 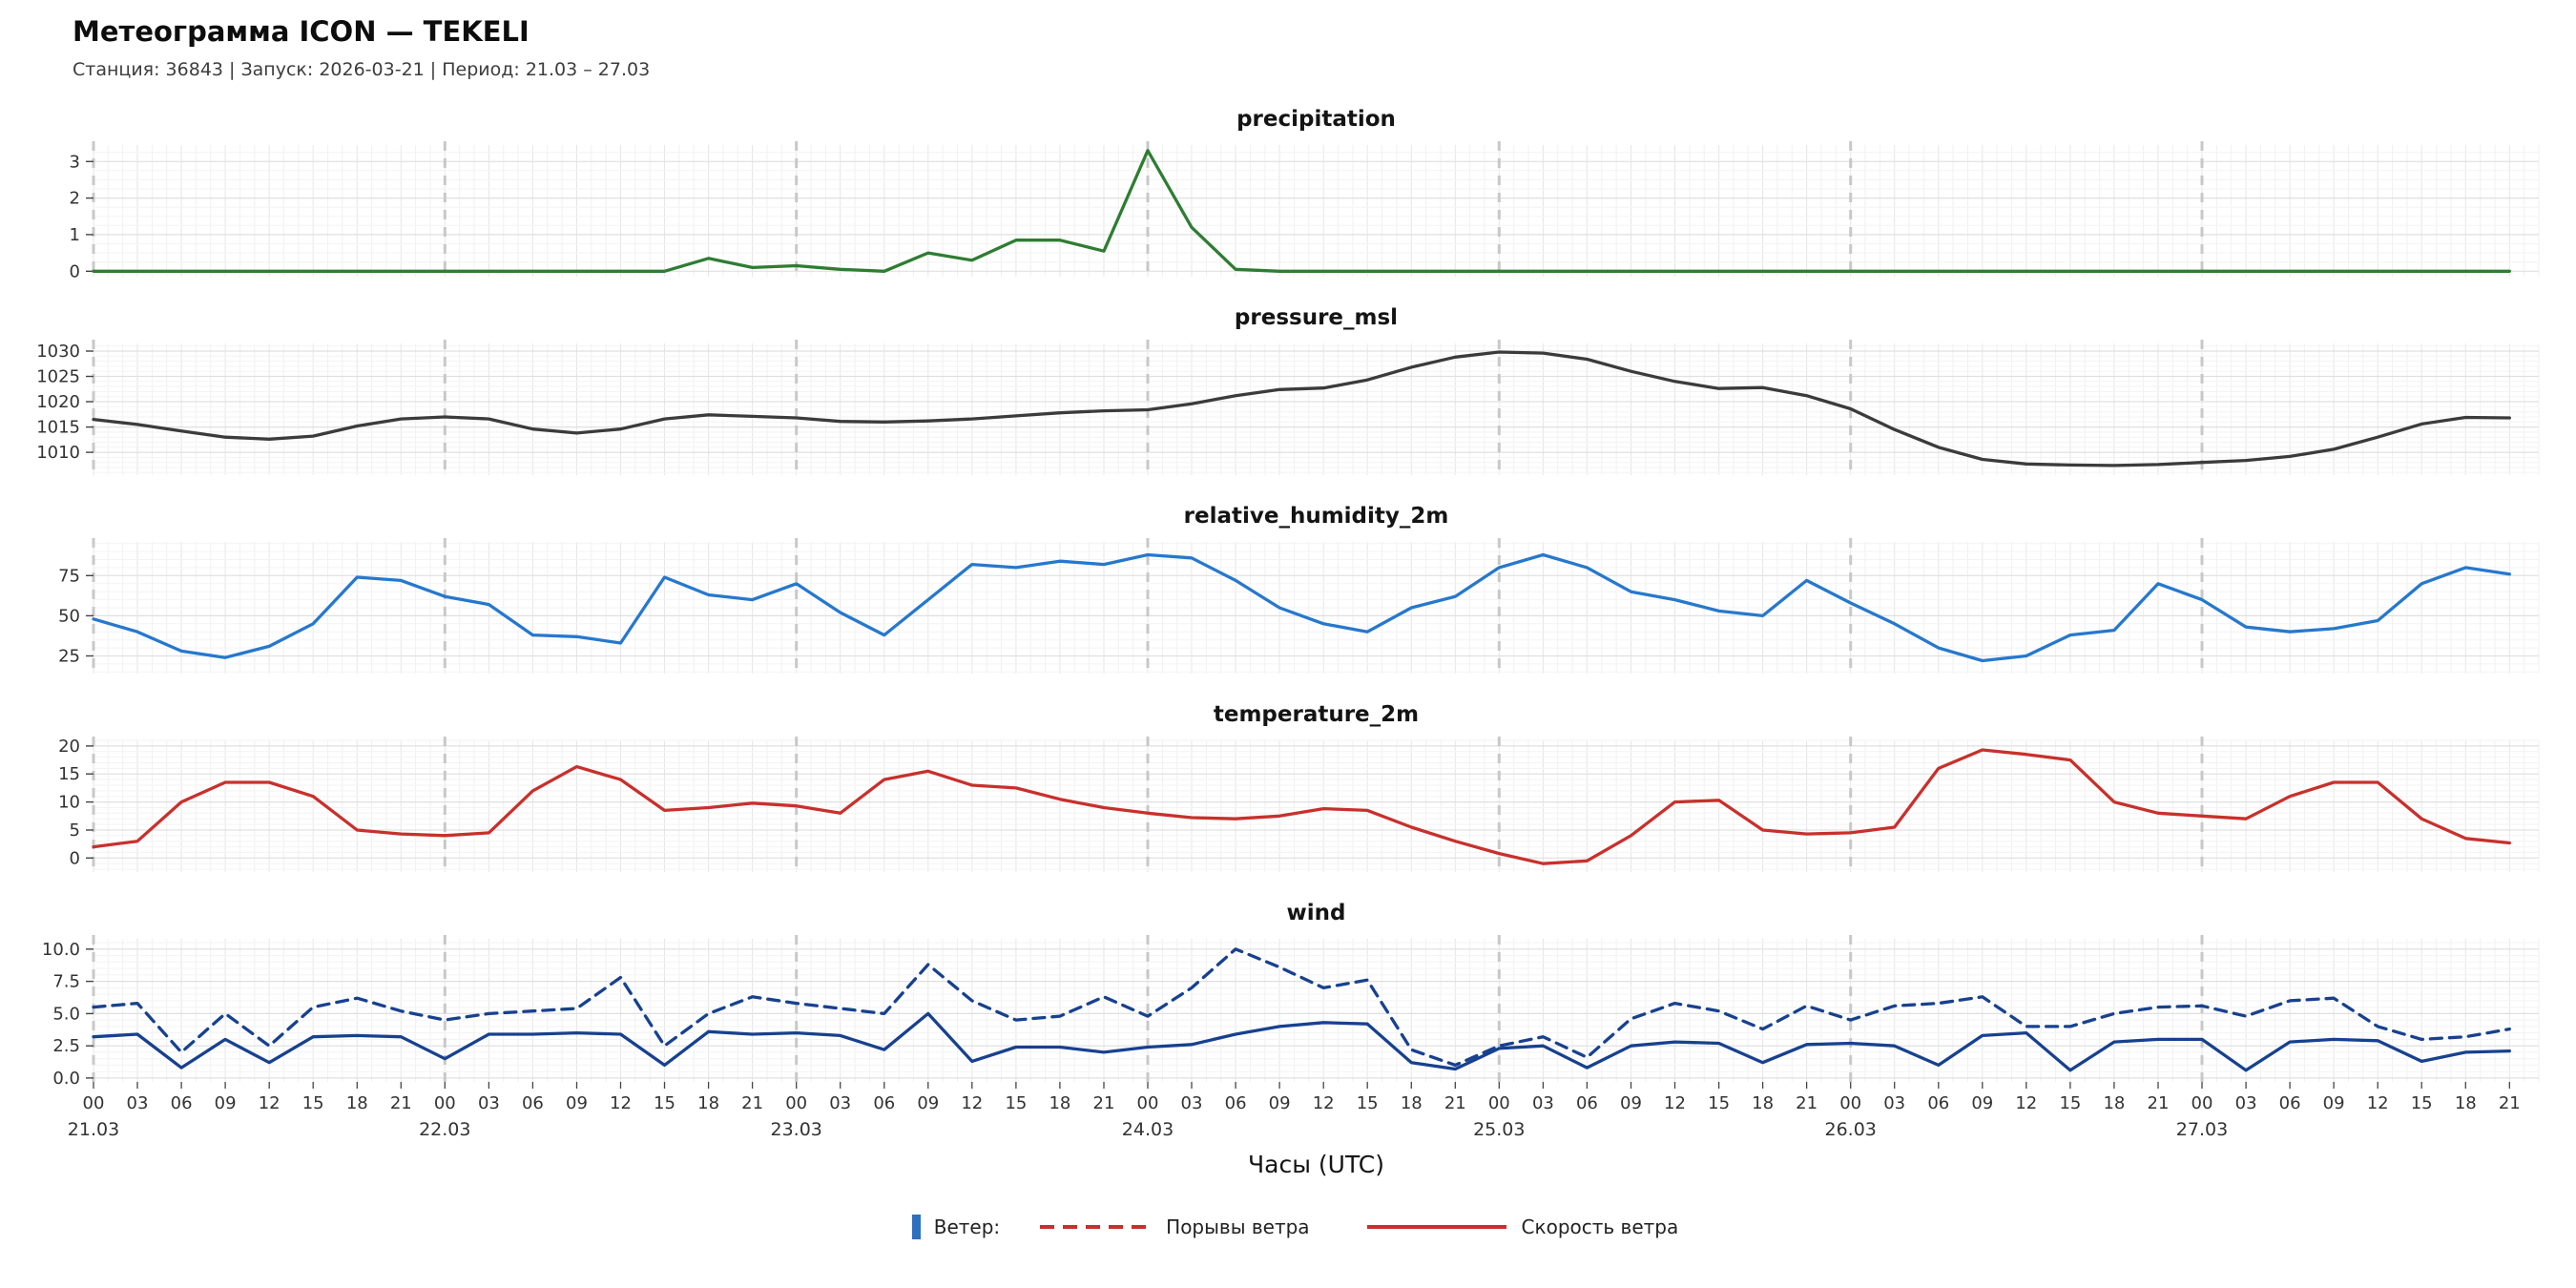 What do you see at coordinates (444, 1129) in the screenshot?
I see `svg-text: 22.03` at bounding box center [444, 1129].